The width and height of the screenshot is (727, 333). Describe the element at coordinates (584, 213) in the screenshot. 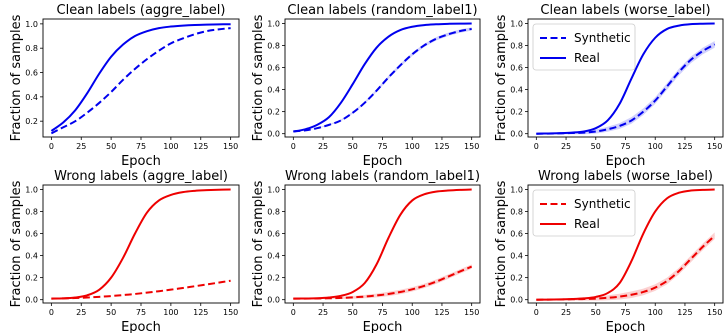

I see `legend: Synthetic Real` at that location.